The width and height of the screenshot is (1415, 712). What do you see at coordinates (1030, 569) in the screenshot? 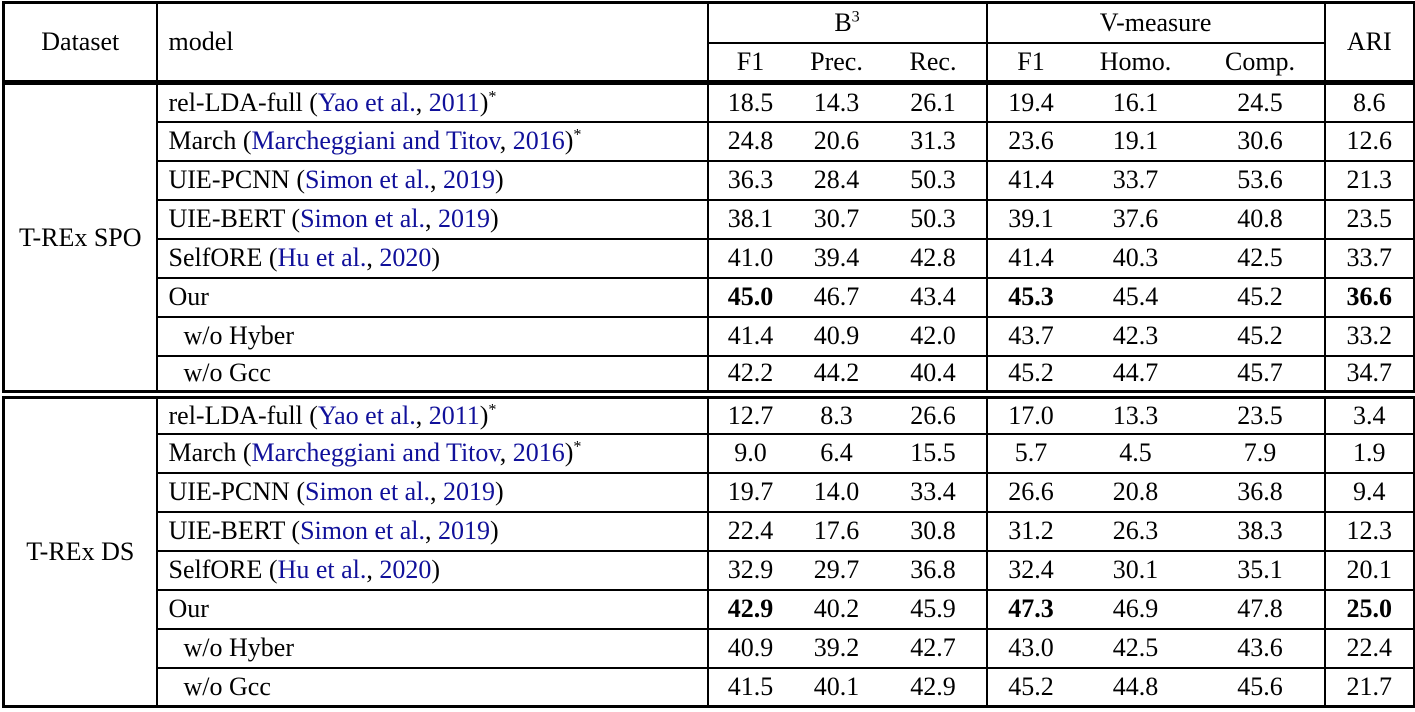
I see `value-cell: 32.4` at bounding box center [1030, 569].